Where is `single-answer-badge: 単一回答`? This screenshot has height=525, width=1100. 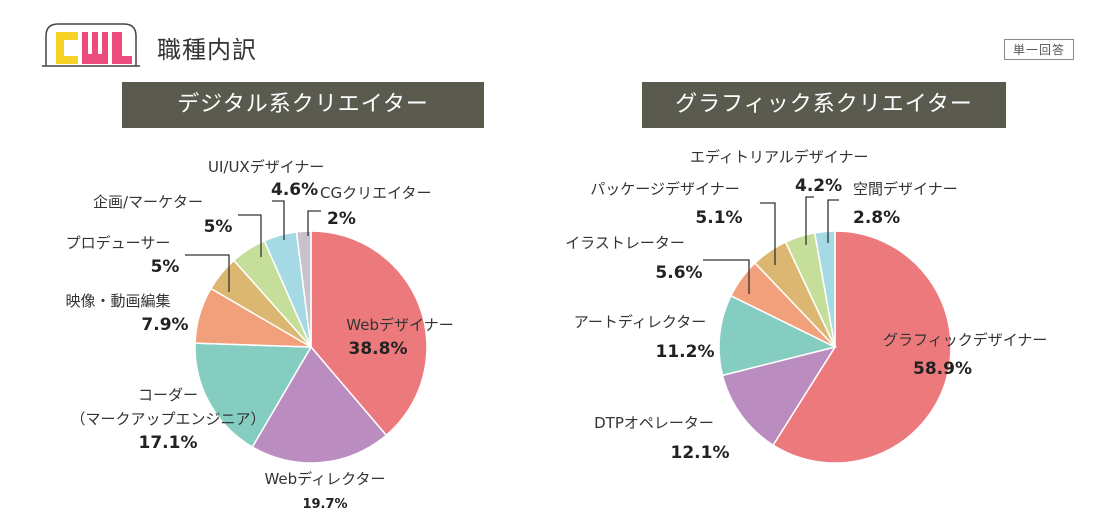
single-answer-badge: 単一回答 is located at coordinates (1038, 49).